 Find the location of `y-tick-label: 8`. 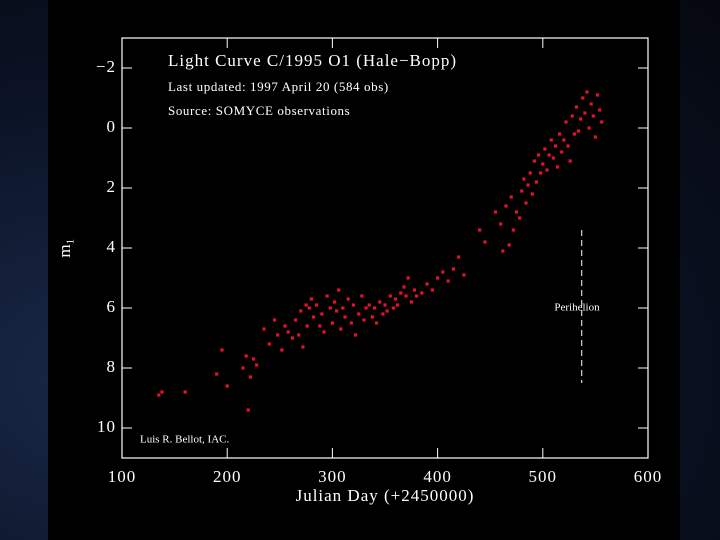

y-tick-label: 8 is located at coordinates (112, 366).